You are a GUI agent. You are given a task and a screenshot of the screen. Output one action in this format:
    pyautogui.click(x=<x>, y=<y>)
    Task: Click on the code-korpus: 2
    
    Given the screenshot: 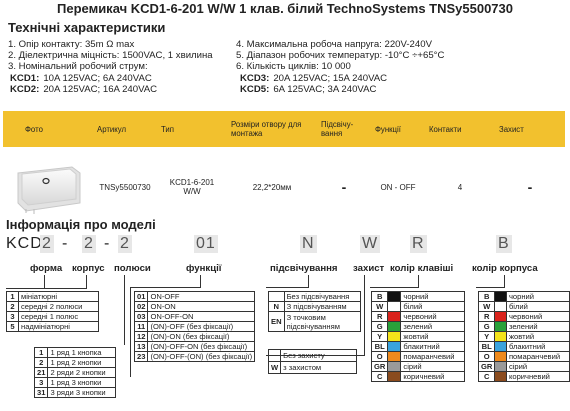 What is the action you would take?
    pyautogui.click(x=89, y=244)
    